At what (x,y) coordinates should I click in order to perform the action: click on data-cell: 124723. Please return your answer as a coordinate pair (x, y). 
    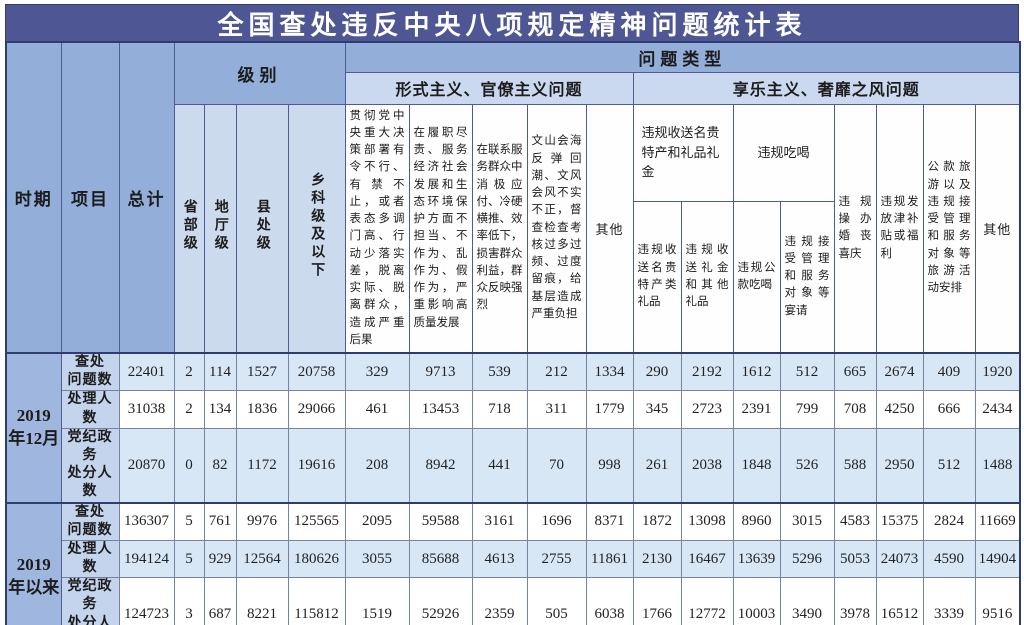
    Looking at the image, I should click on (146, 601).